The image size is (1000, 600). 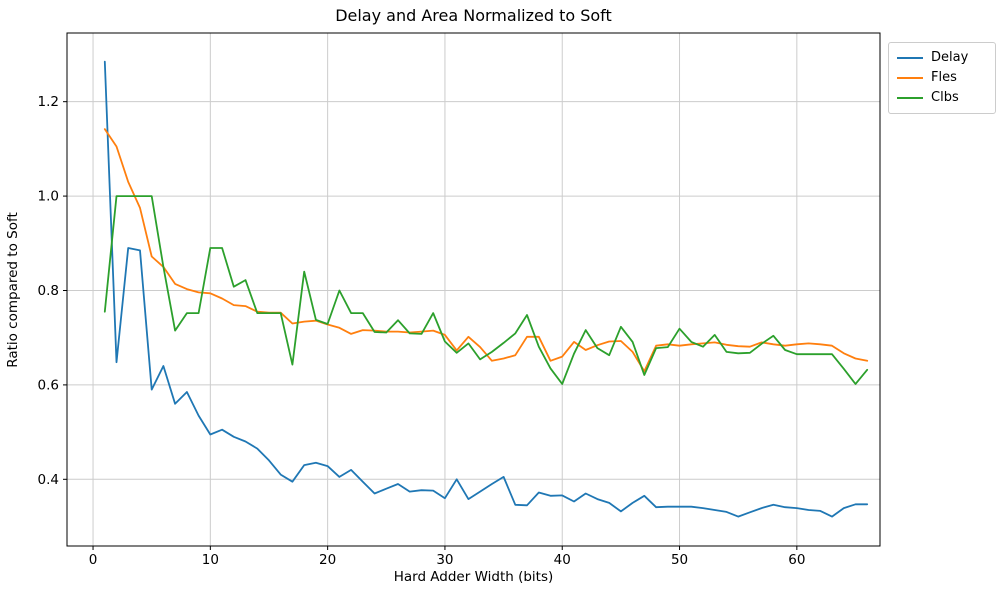 I want to click on svg-text: 10, so click(x=210, y=560).